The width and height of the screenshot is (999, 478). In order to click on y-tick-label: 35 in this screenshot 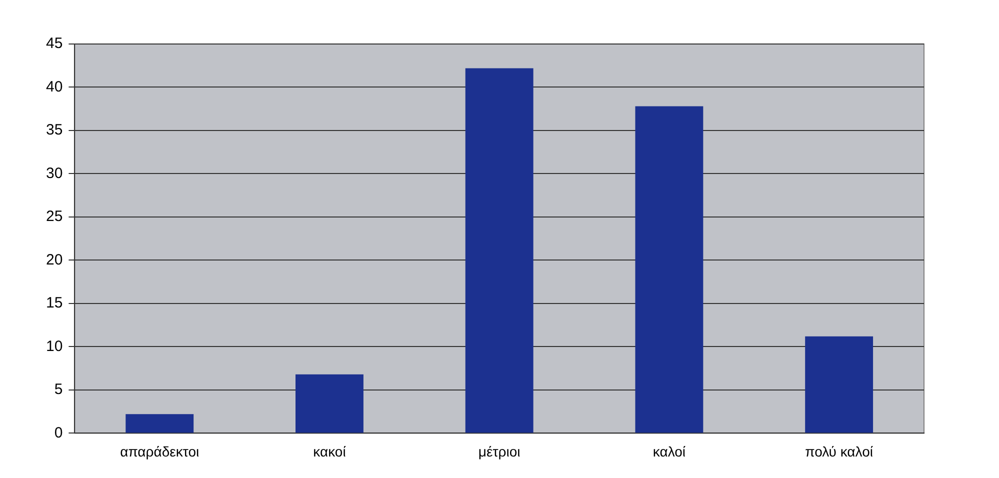, I will do `click(54, 130)`.